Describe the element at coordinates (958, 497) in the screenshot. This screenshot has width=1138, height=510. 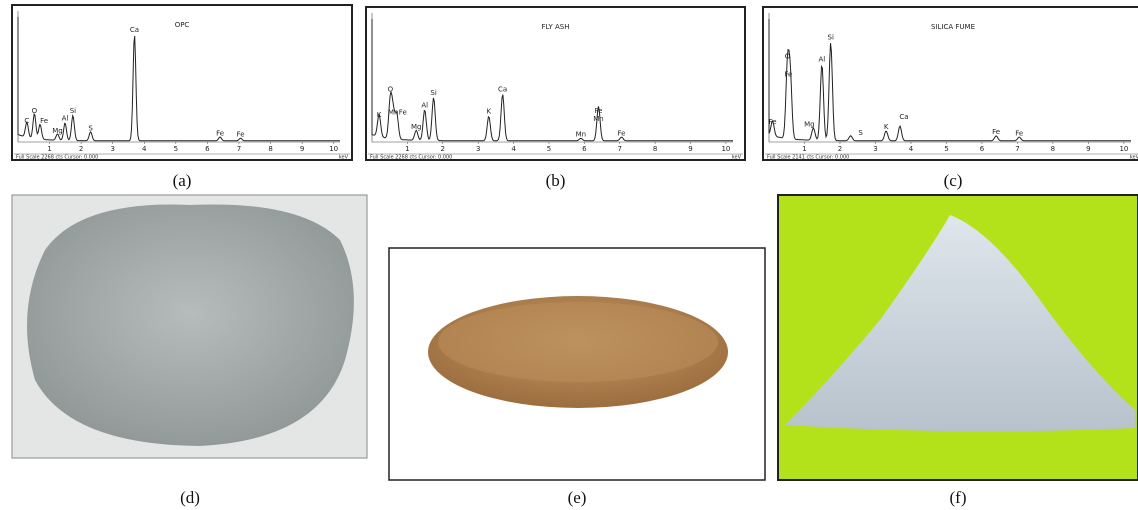
I see `panel-caption: (f)` at that location.